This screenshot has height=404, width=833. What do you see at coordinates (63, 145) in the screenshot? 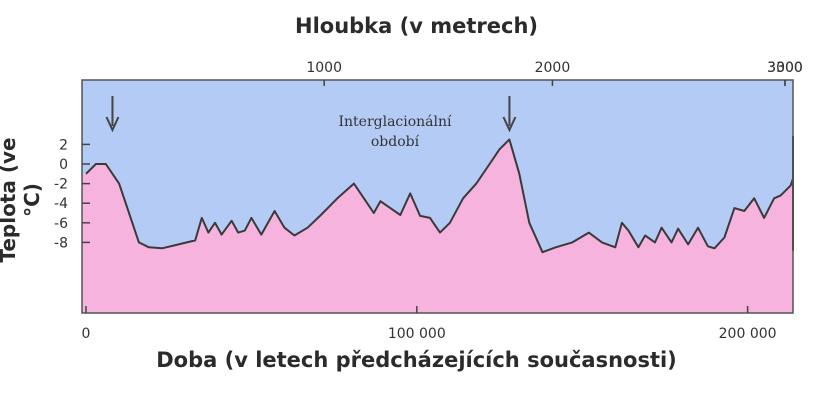
I see `y-tick-label: 2` at bounding box center [63, 145].